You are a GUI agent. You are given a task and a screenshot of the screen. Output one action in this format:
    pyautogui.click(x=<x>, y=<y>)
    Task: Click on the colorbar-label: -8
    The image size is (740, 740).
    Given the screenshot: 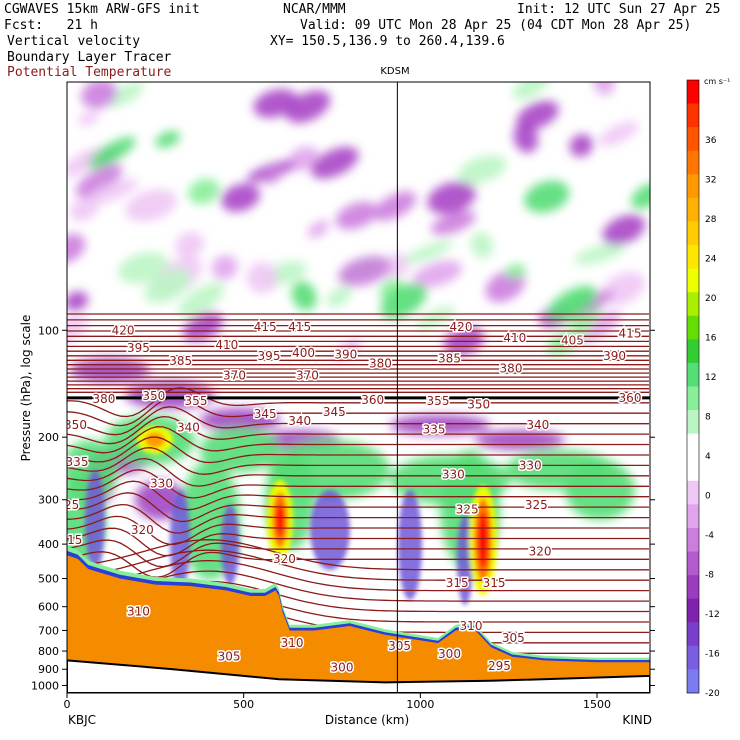 What is the action you would take?
    pyautogui.click(x=709, y=576)
    